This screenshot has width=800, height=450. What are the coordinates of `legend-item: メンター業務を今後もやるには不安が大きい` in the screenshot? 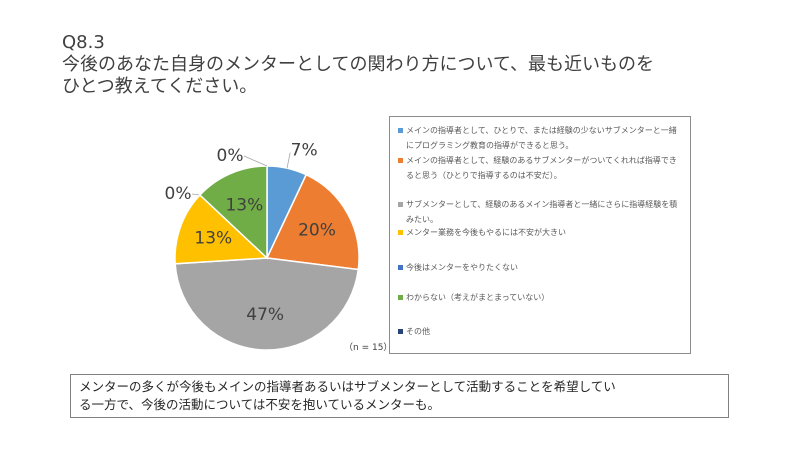 It's located at (540, 232).